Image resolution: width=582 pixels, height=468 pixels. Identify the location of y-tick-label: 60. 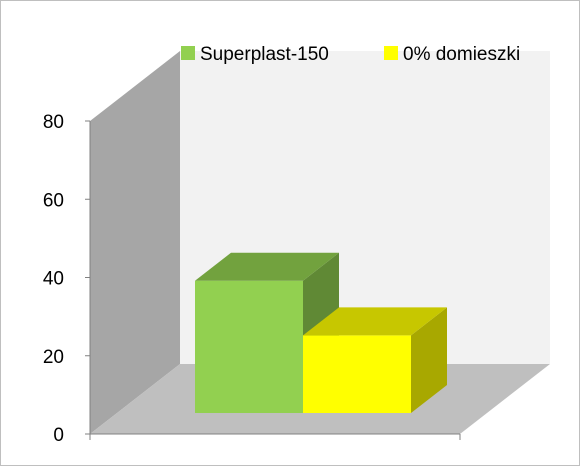
(53, 200).